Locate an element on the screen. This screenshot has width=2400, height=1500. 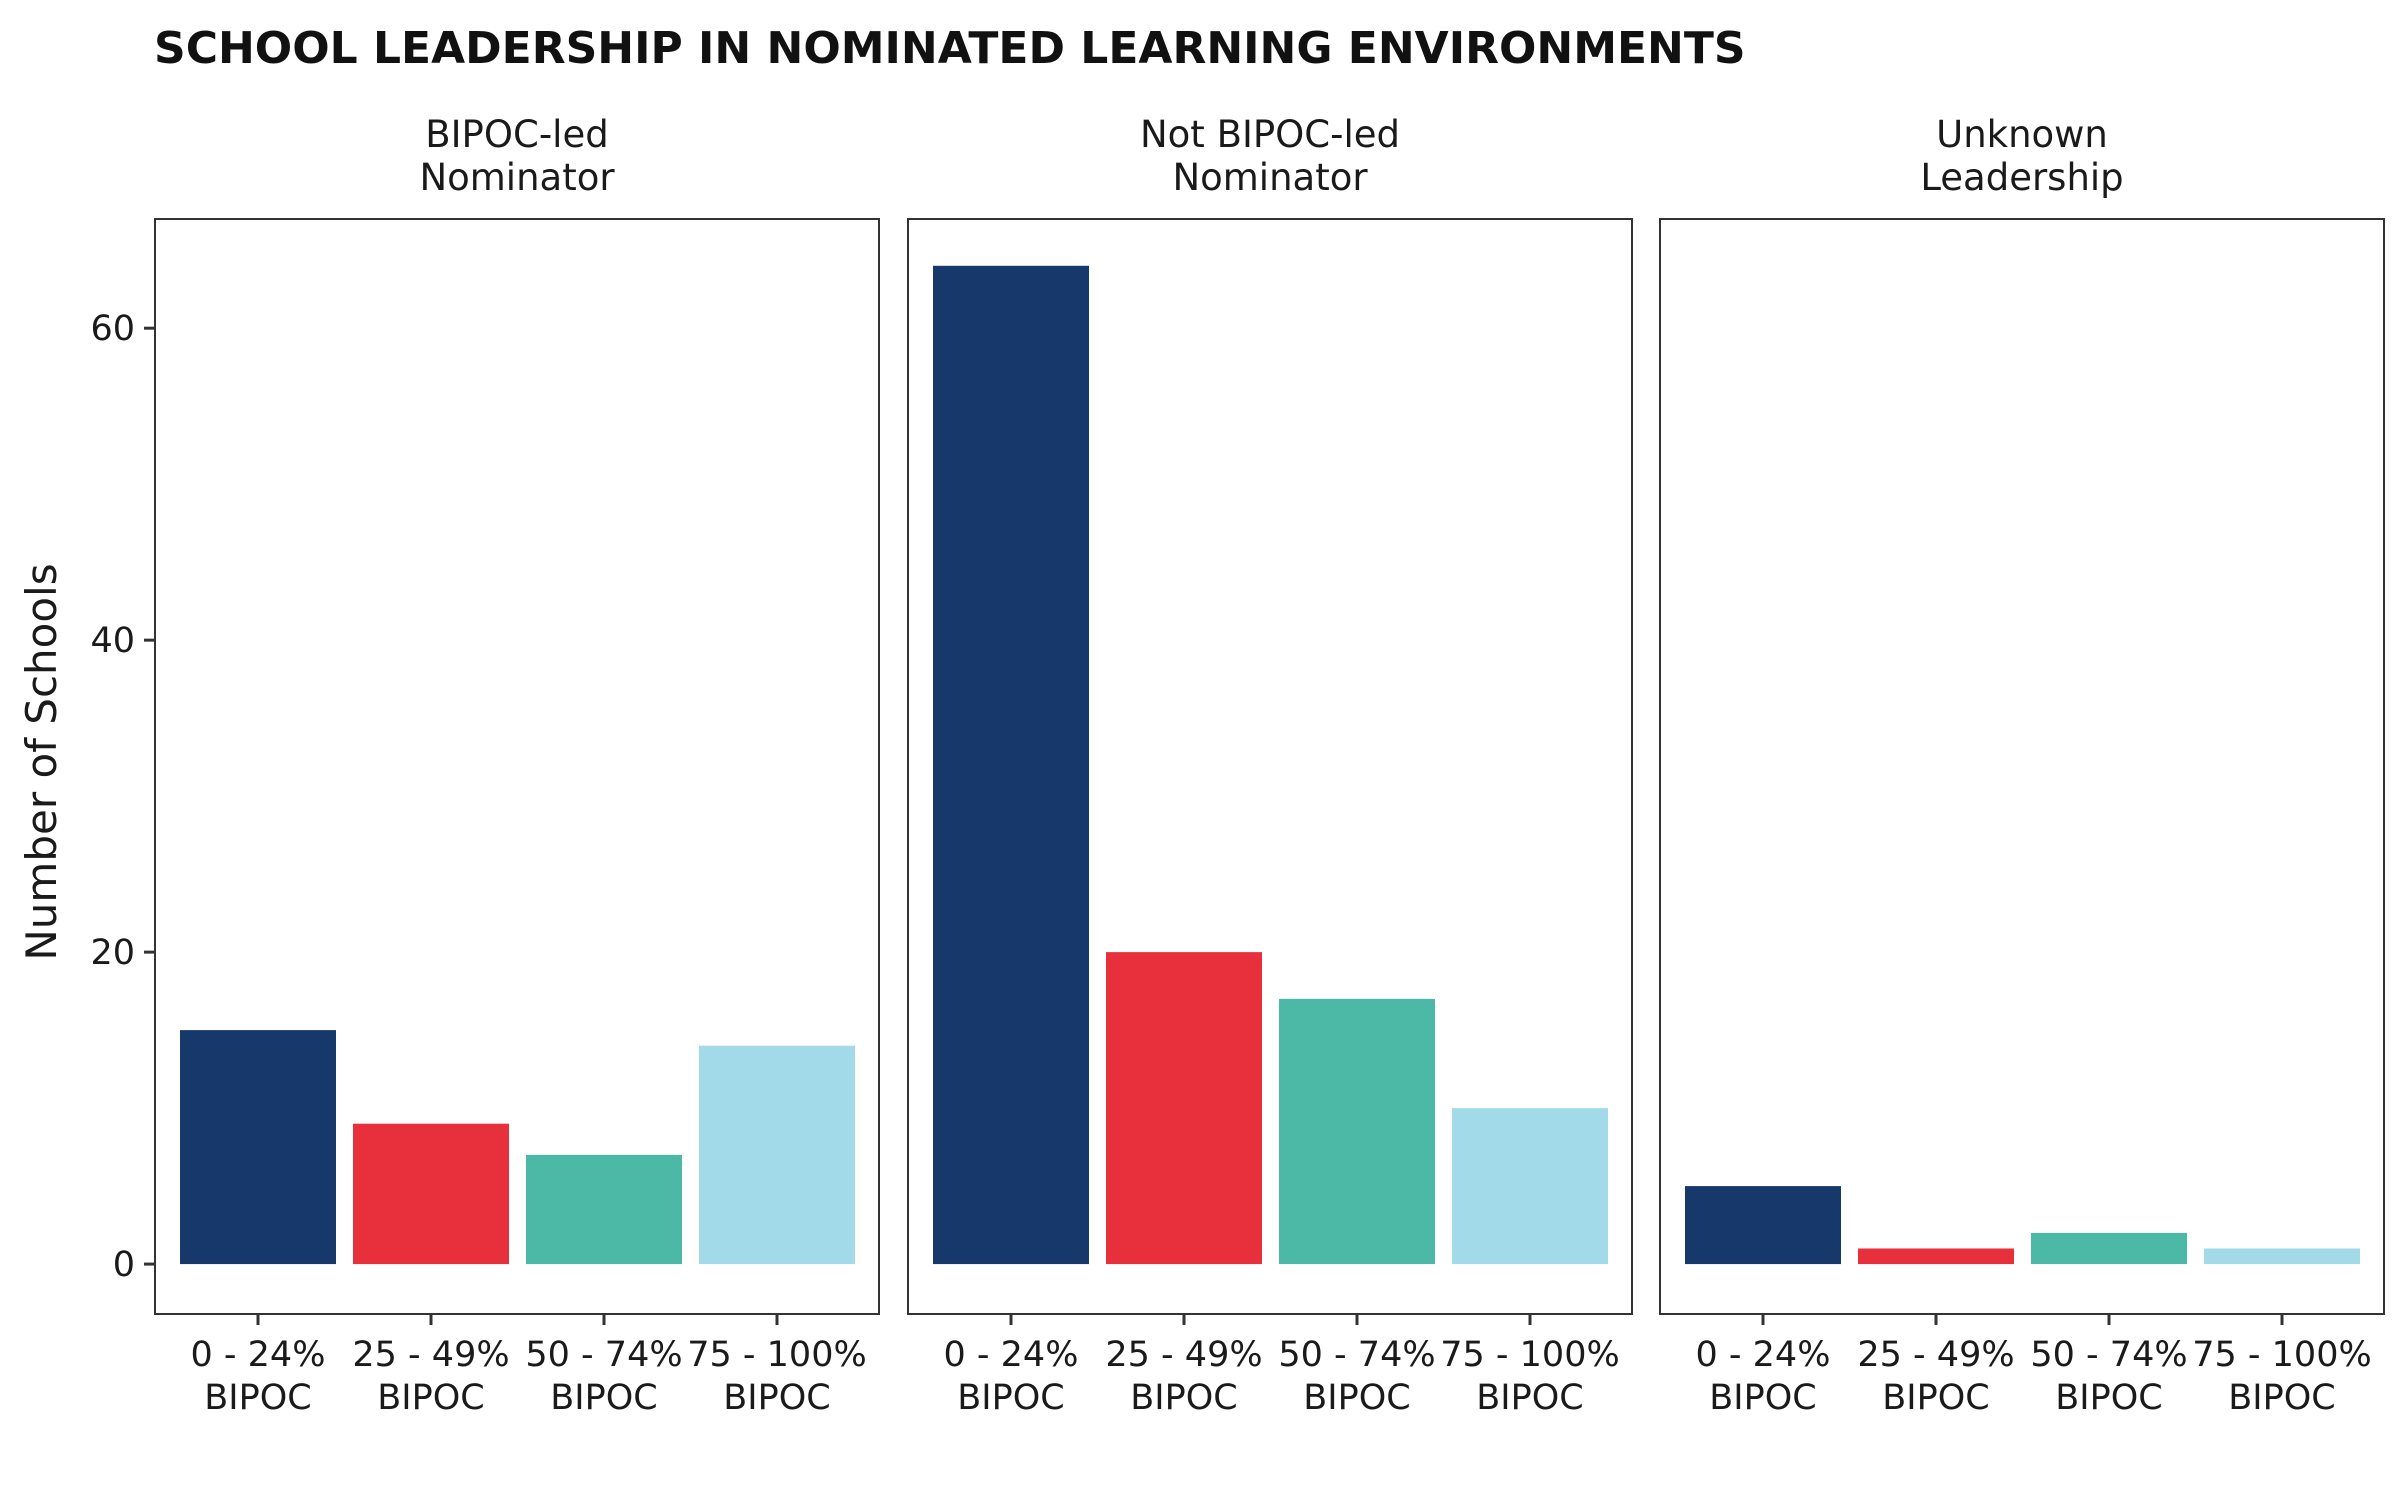
facet-strip-label-line: BIPOC-led is located at coordinates (516, 134).